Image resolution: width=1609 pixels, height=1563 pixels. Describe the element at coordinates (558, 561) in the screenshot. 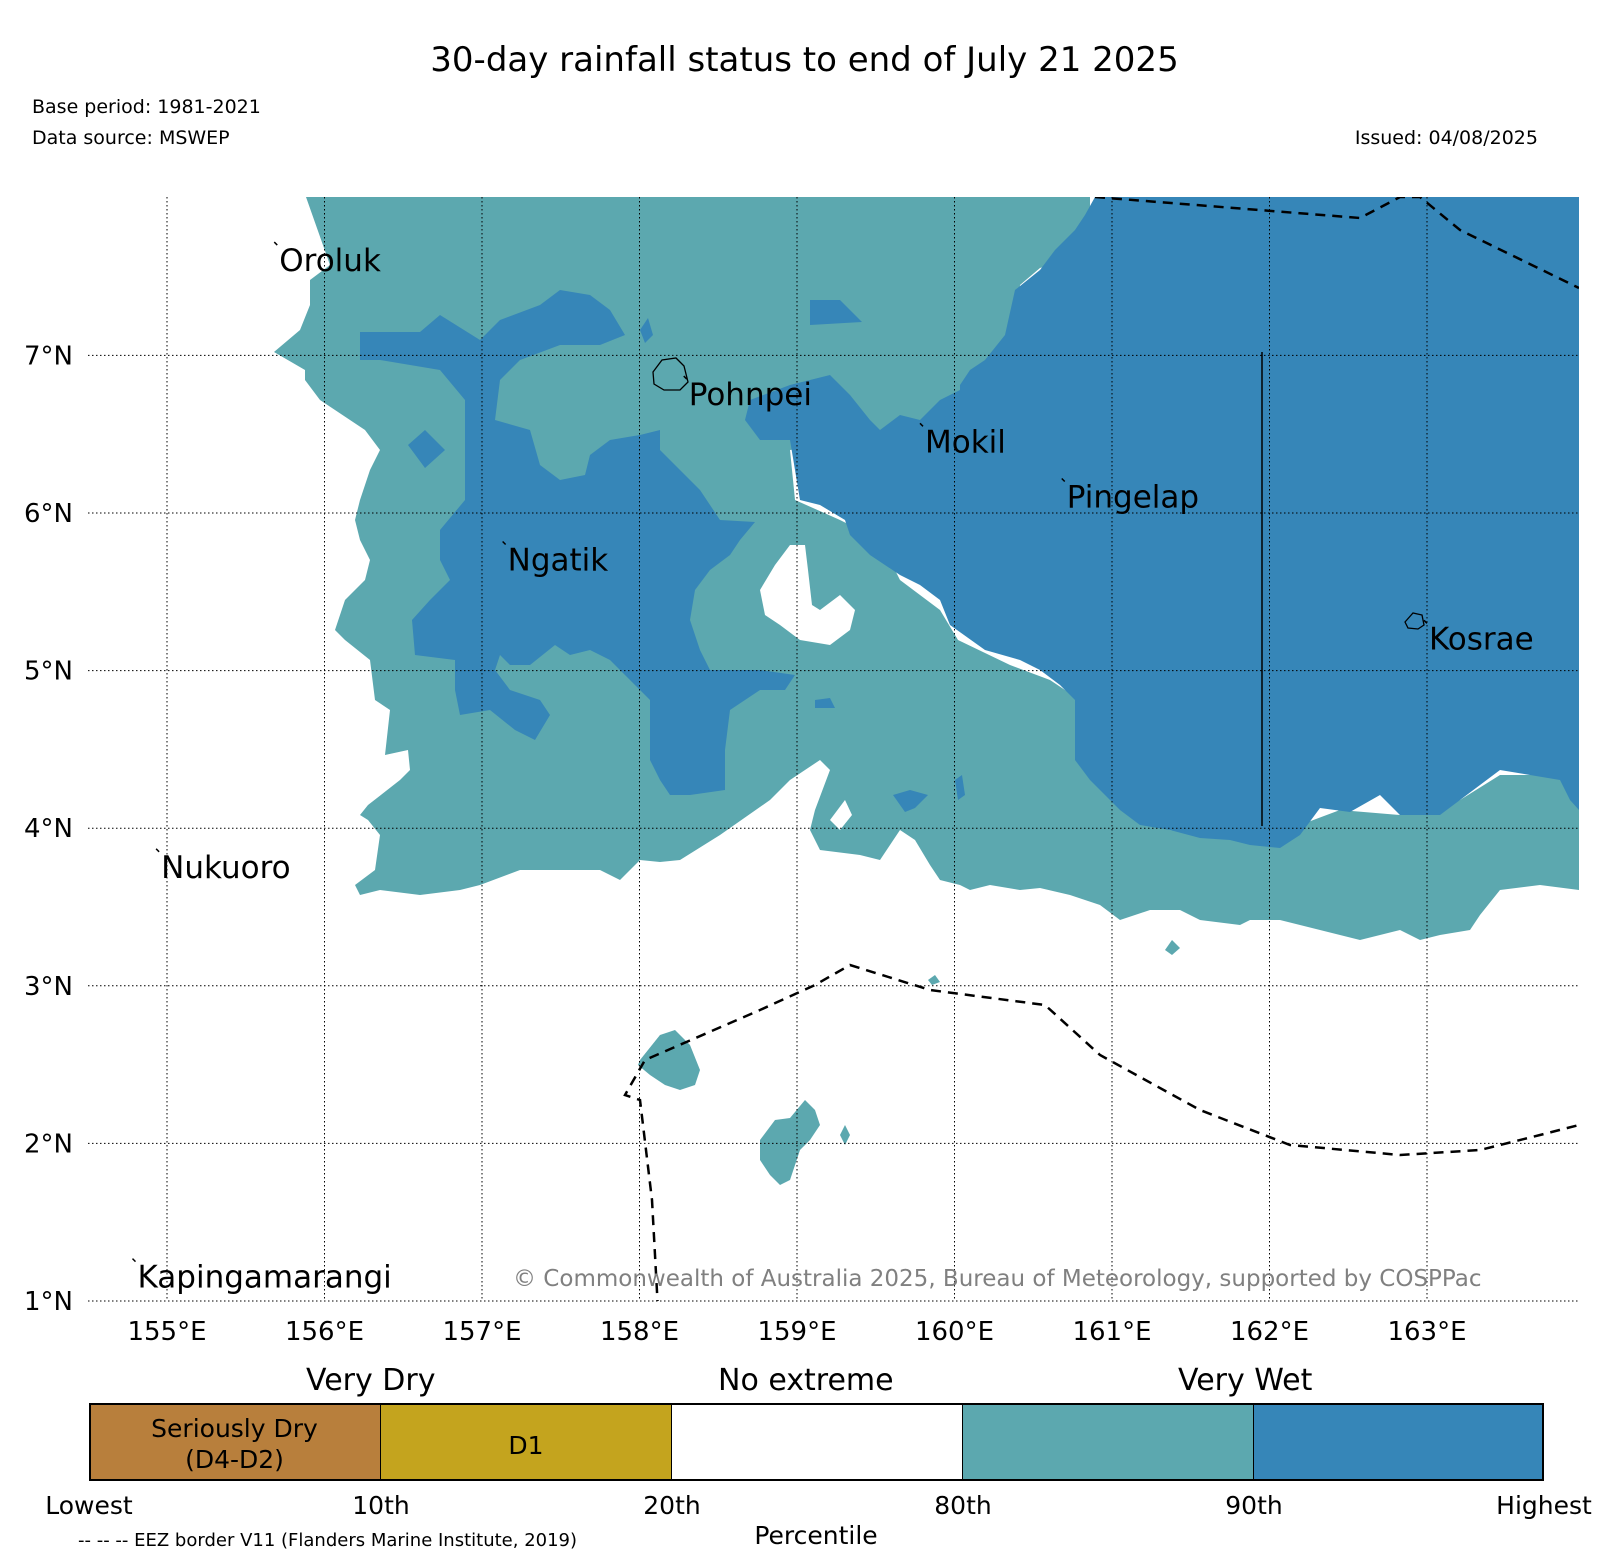

I see `place-label-ngatik: Ngatik` at that location.